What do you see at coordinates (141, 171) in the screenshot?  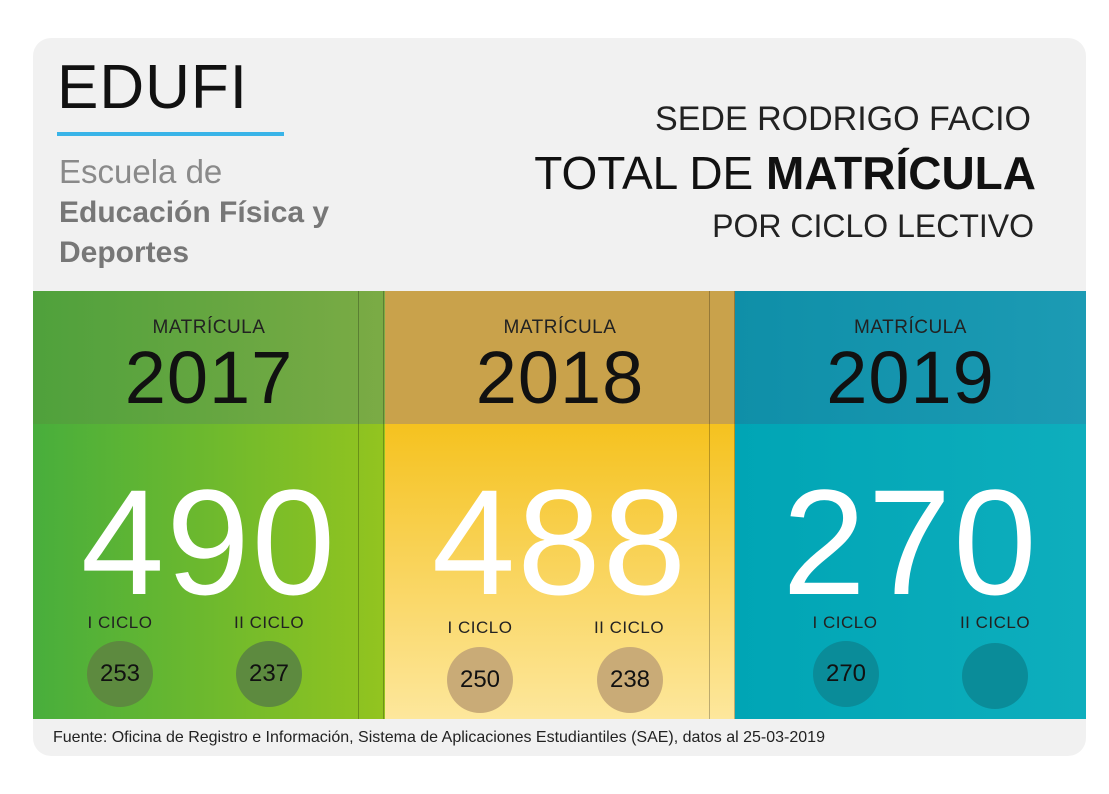 I see `school-name-line1: Escuela de` at bounding box center [141, 171].